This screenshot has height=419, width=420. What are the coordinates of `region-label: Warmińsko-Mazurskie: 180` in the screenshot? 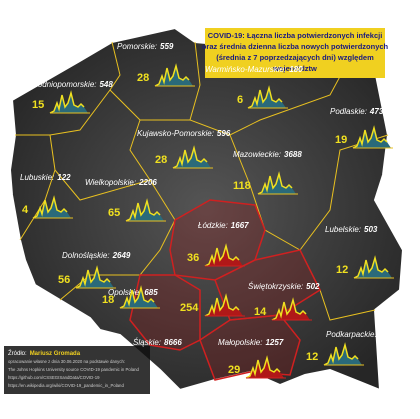 It's located at (254, 69).